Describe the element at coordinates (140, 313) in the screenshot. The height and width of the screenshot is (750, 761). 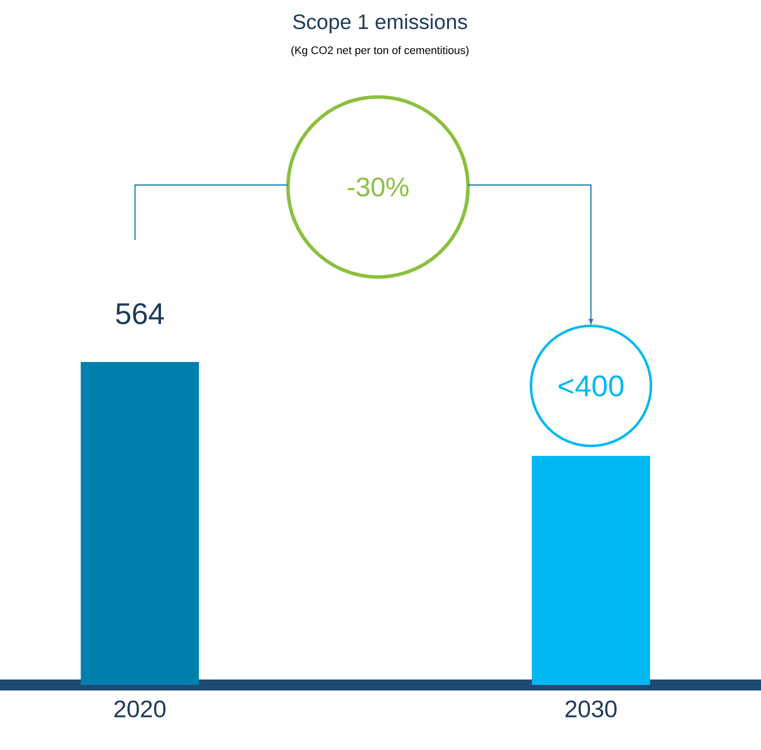
I see `data-label: 564` at that location.